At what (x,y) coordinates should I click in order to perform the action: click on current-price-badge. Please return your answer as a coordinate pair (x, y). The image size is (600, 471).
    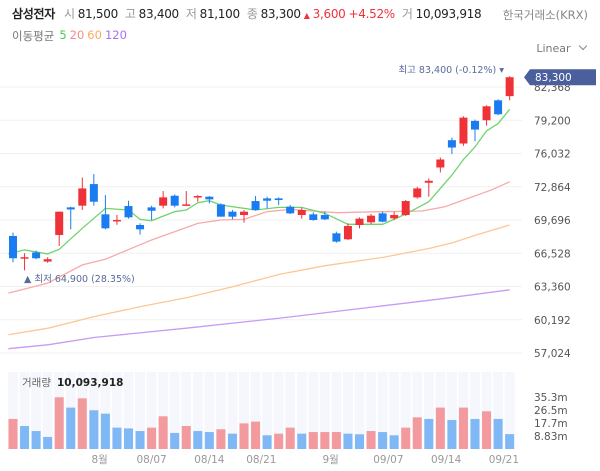
    Looking at the image, I should click on (560, 77).